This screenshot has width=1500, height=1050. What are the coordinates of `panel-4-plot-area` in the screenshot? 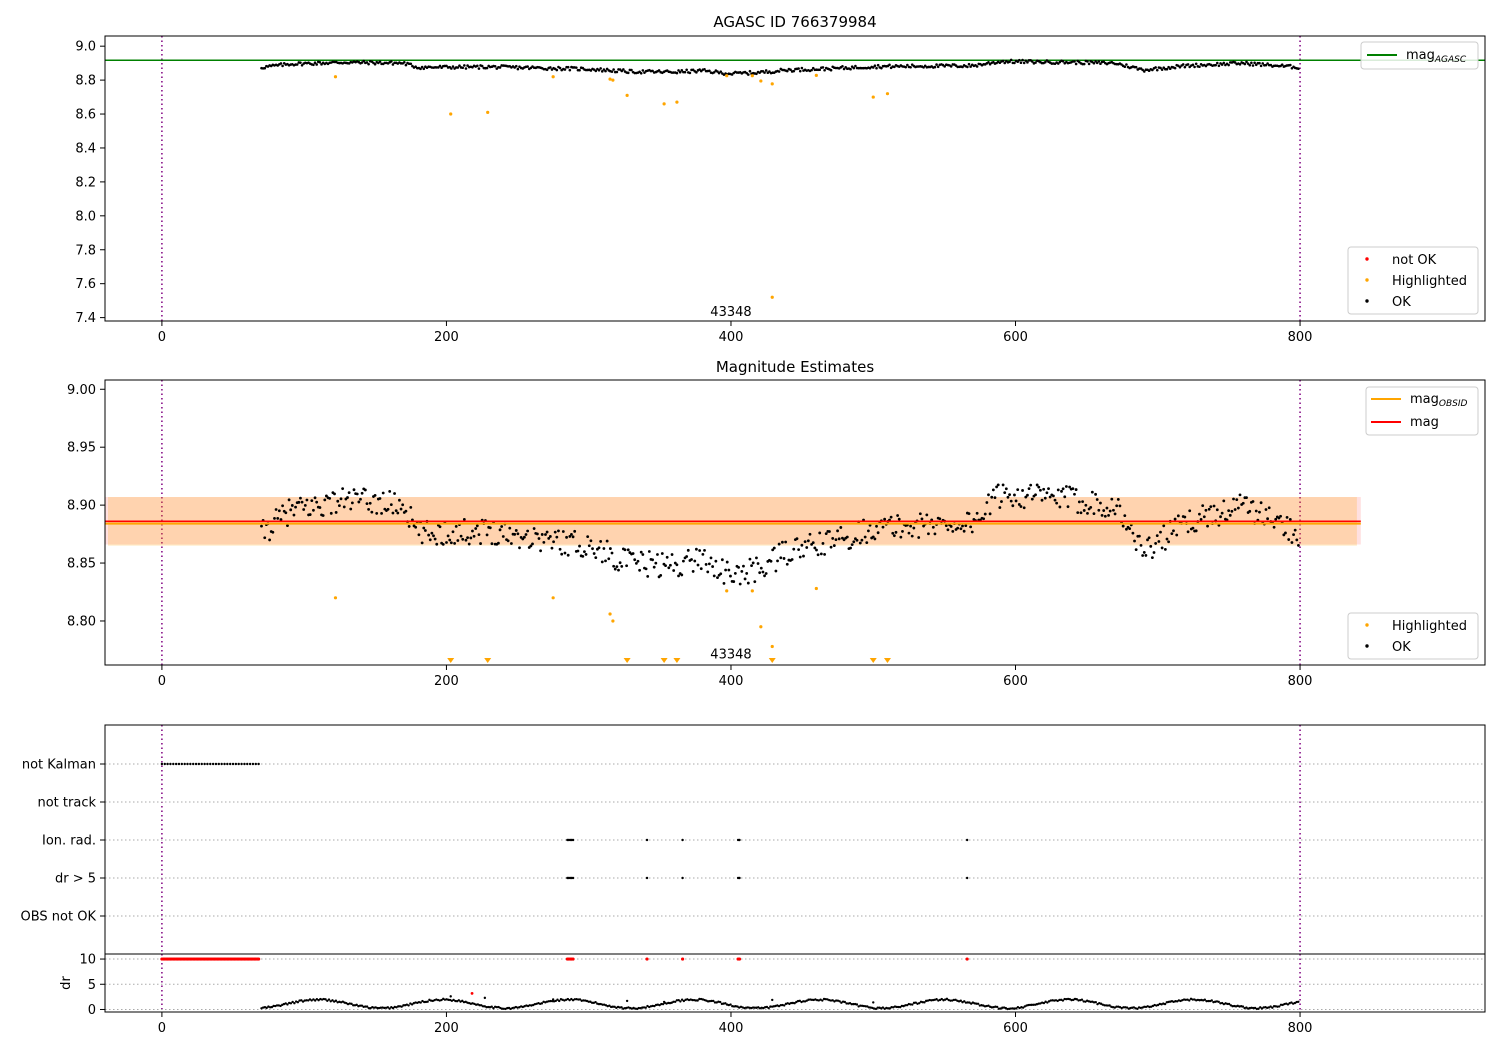 It's located at (795, 983).